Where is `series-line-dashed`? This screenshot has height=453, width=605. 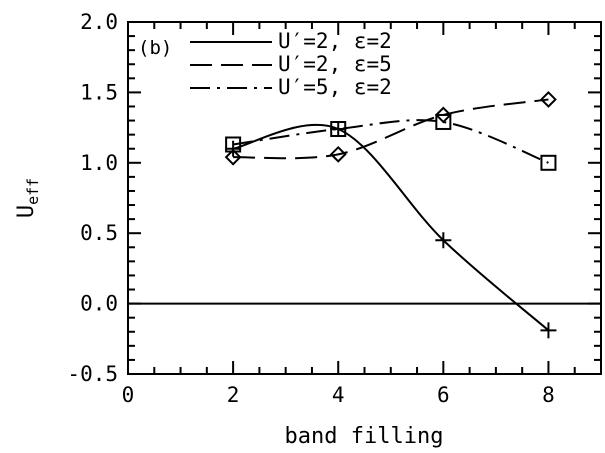 series-line-dashed is located at coordinates (391, 129).